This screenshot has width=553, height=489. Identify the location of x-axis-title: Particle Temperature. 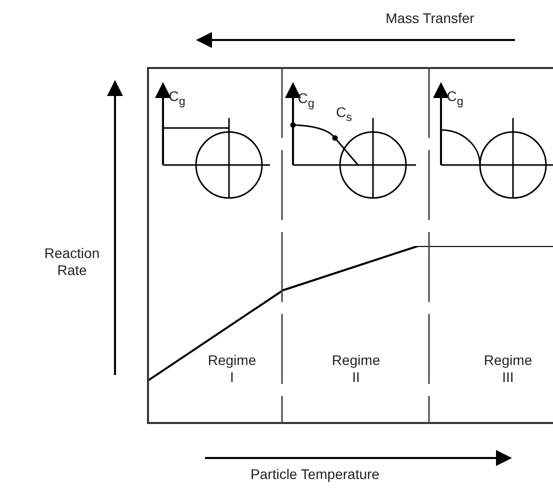
(315, 474).